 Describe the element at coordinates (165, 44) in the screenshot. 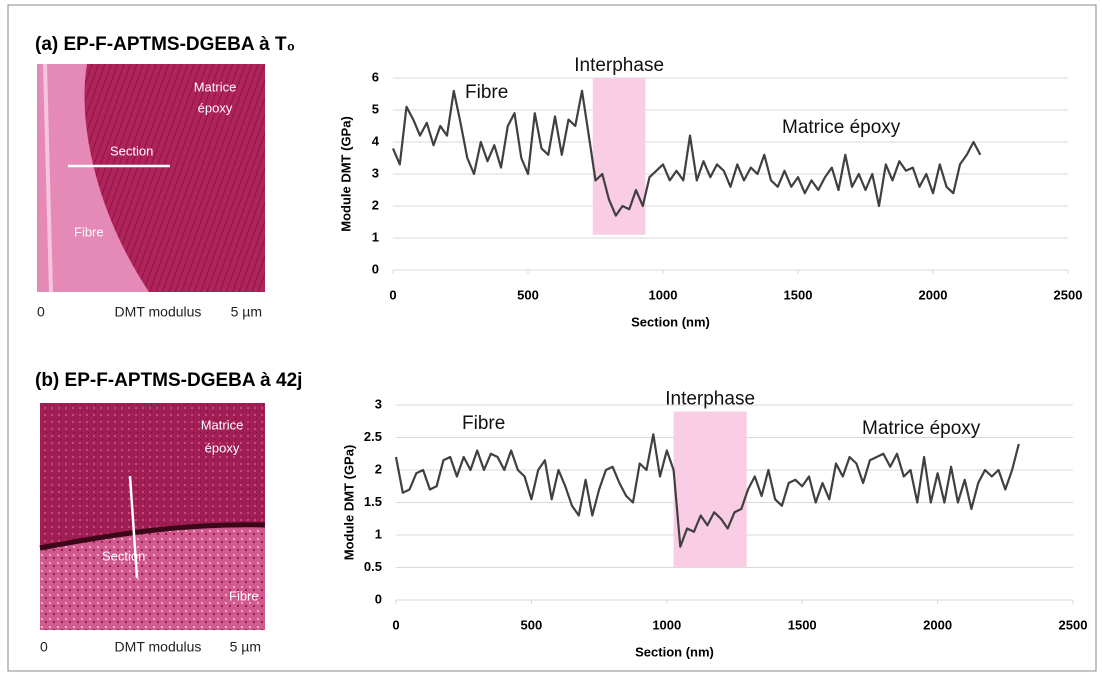

I see `panel-title: (a) EP-F-APTMS-DGEBA à T₀` at that location.